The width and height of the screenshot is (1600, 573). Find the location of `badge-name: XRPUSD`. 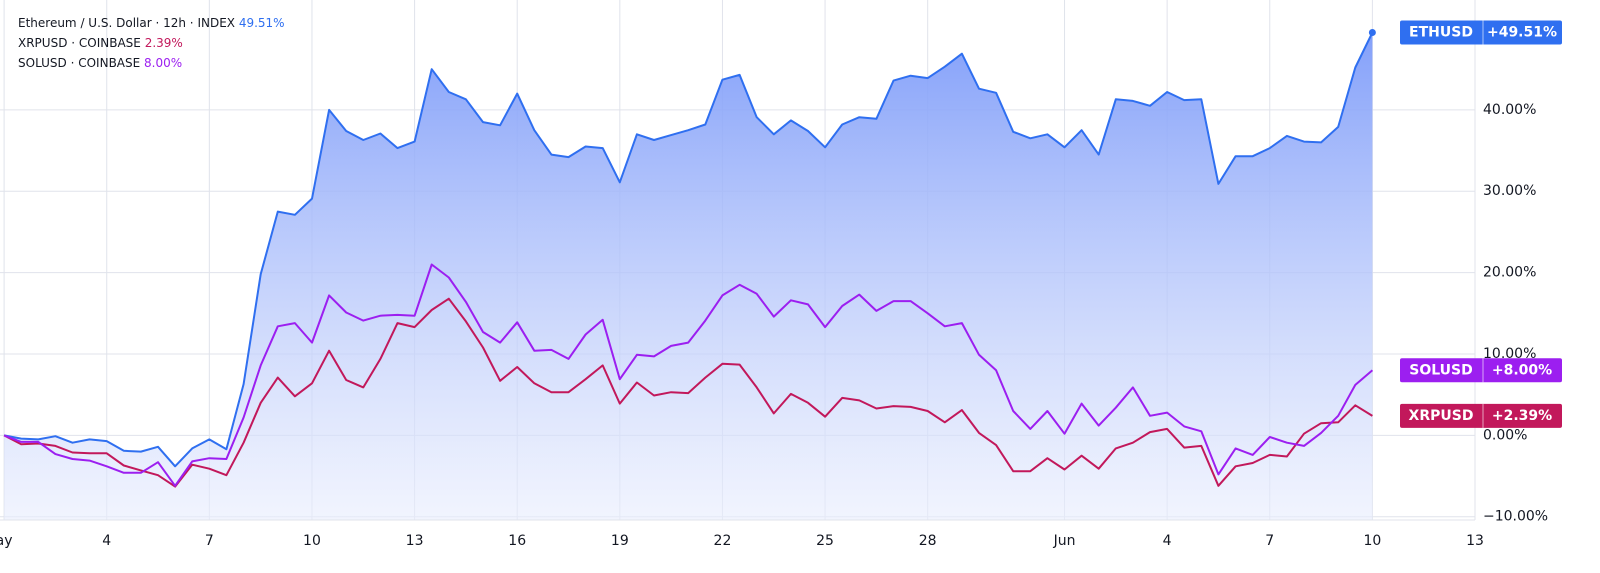

badge-name: XRPUSD is located at coordinates (1441, 416).